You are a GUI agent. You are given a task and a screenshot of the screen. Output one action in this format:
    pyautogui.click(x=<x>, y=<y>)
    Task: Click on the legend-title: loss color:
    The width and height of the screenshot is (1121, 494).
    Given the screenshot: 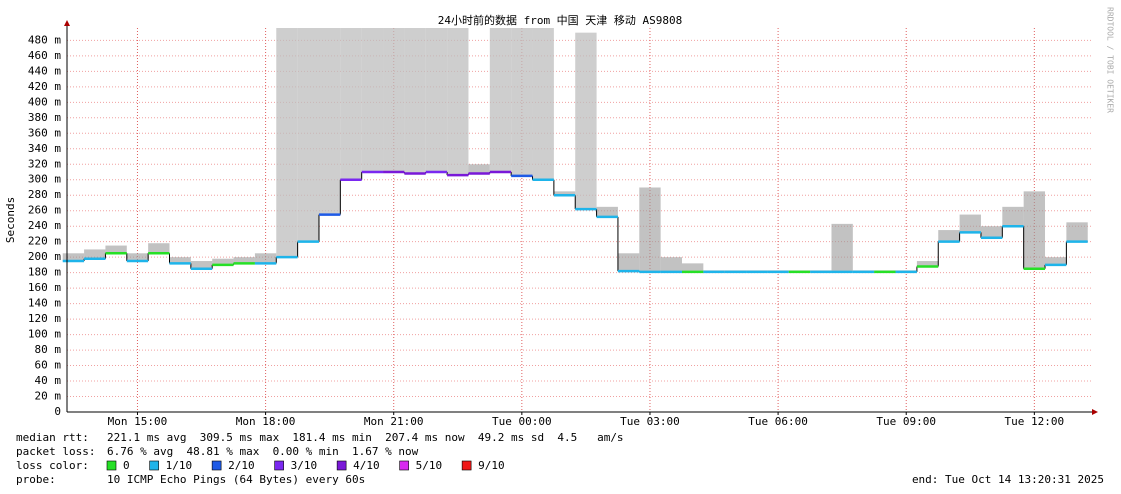 What is the action you would take?
    pyautogui.click(x=52, y=465)
    